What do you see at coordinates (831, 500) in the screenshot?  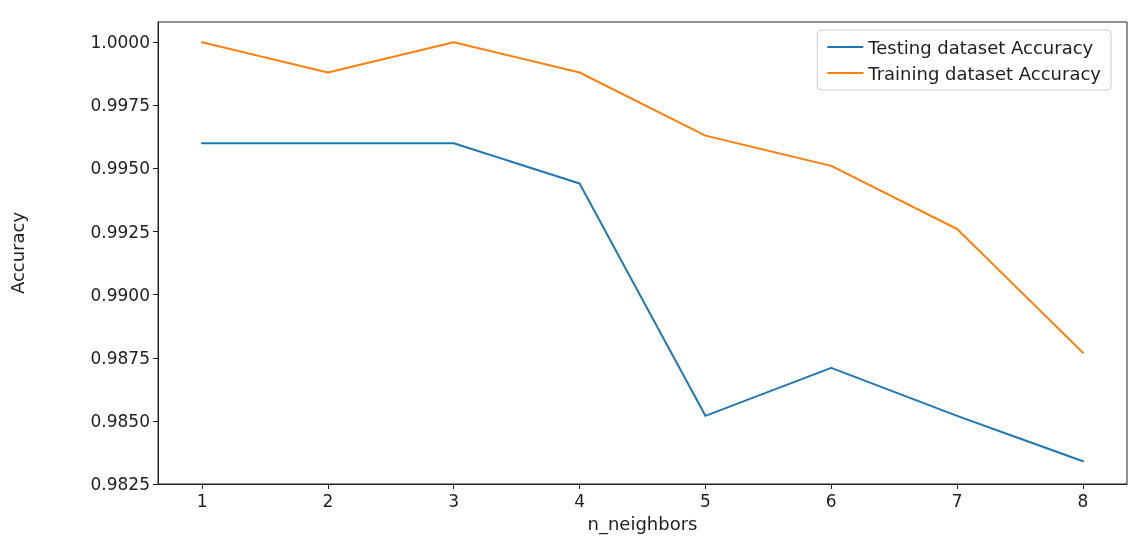 I see `x-tick-label: 6` at bounding box center [831, 500].